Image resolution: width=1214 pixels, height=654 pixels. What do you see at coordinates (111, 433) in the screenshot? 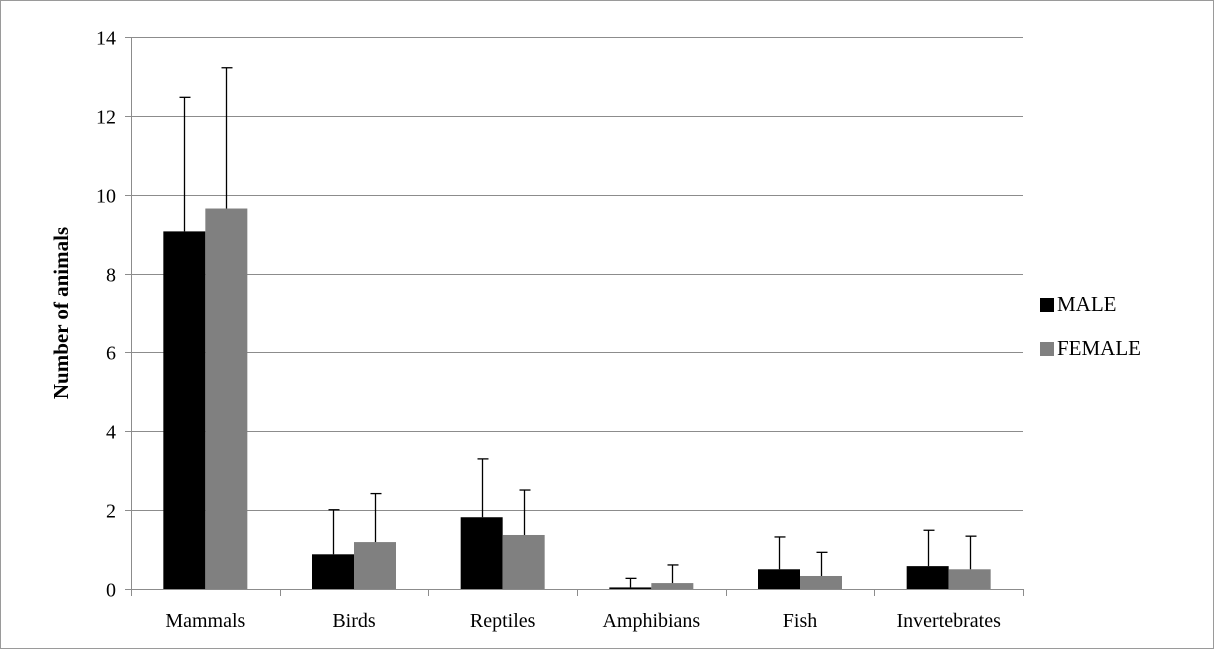
I see `y-tick-label: 4` at bounding box center [111, 433].